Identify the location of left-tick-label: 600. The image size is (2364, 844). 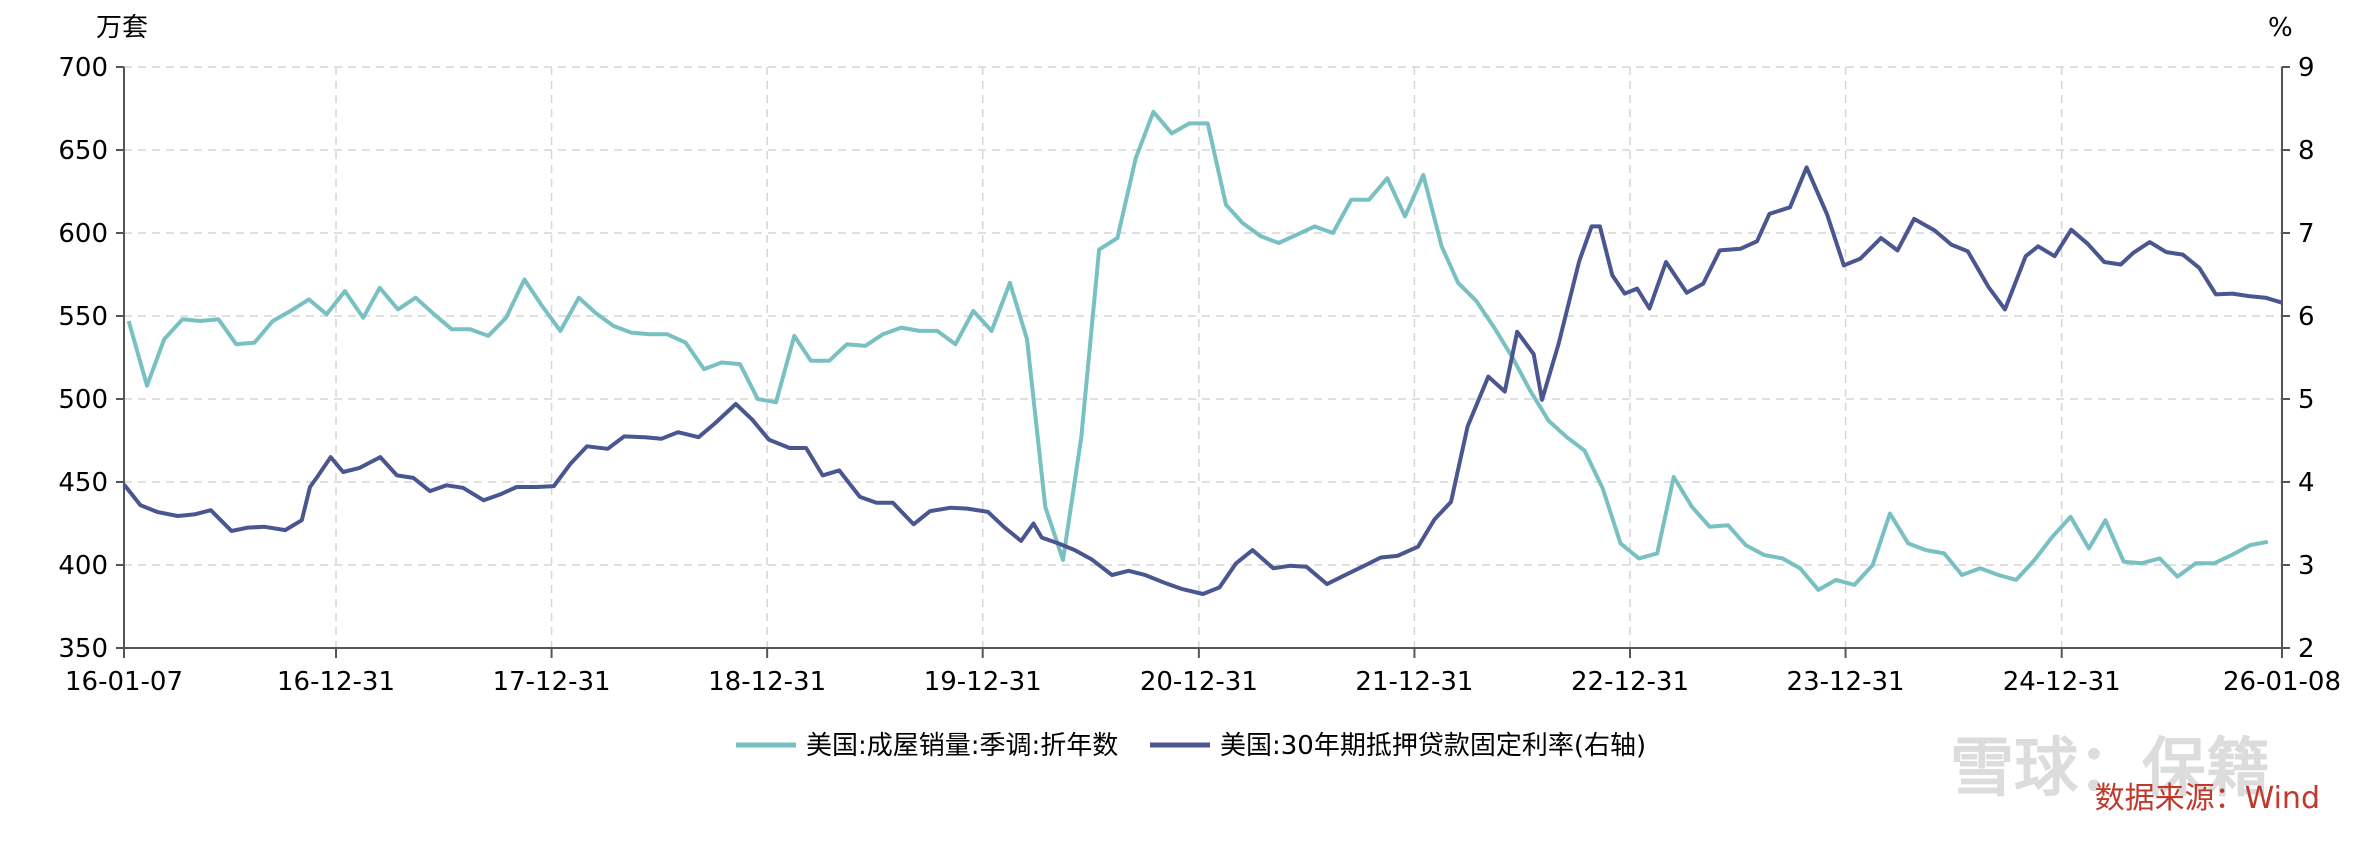
(83, 234).